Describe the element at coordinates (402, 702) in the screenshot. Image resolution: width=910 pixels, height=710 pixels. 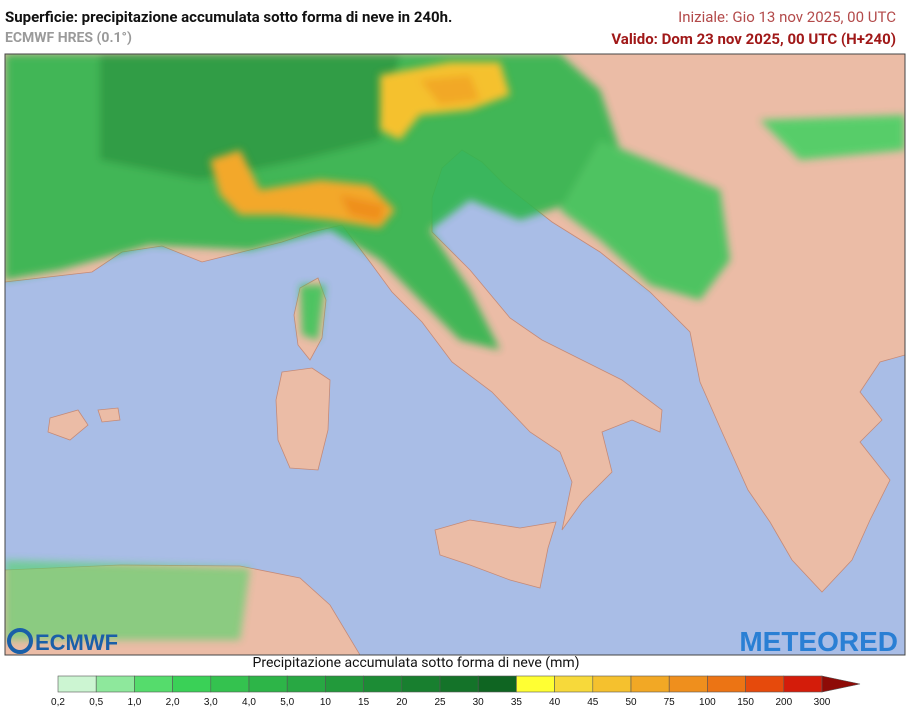
I see `legend-label: 20` at that location.